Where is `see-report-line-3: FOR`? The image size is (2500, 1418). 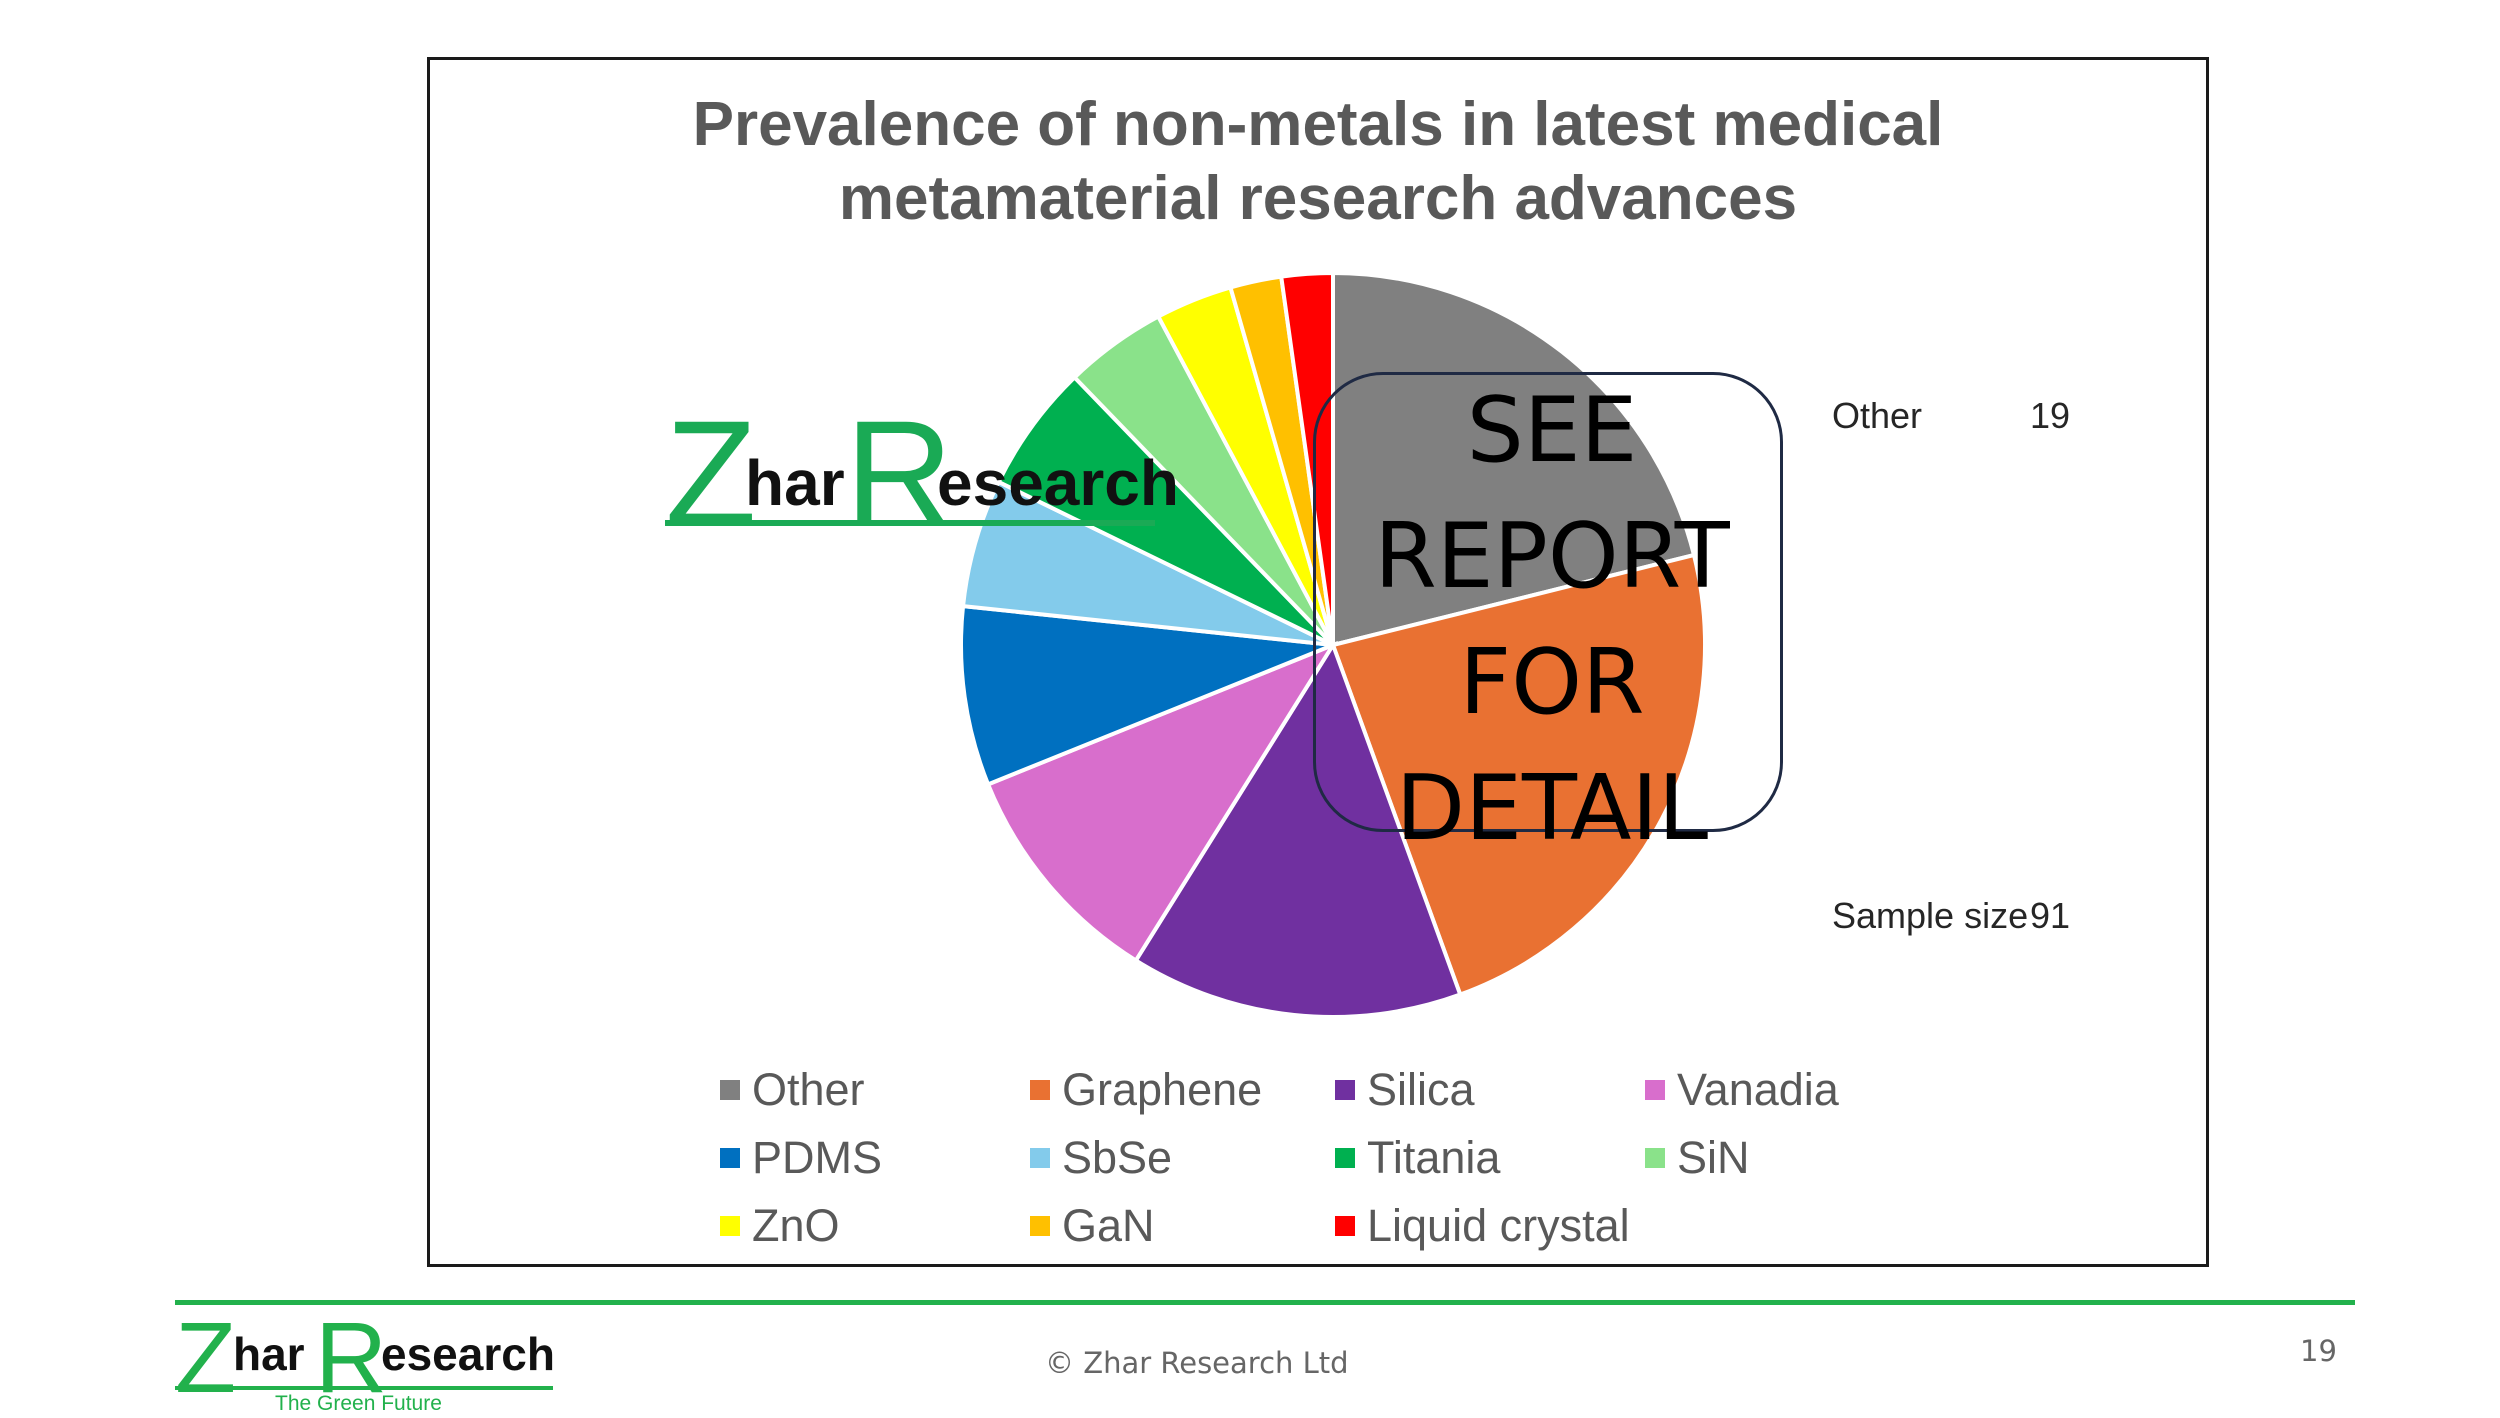 see-report-line-3: FOR is located at coordinates (1552, 682).